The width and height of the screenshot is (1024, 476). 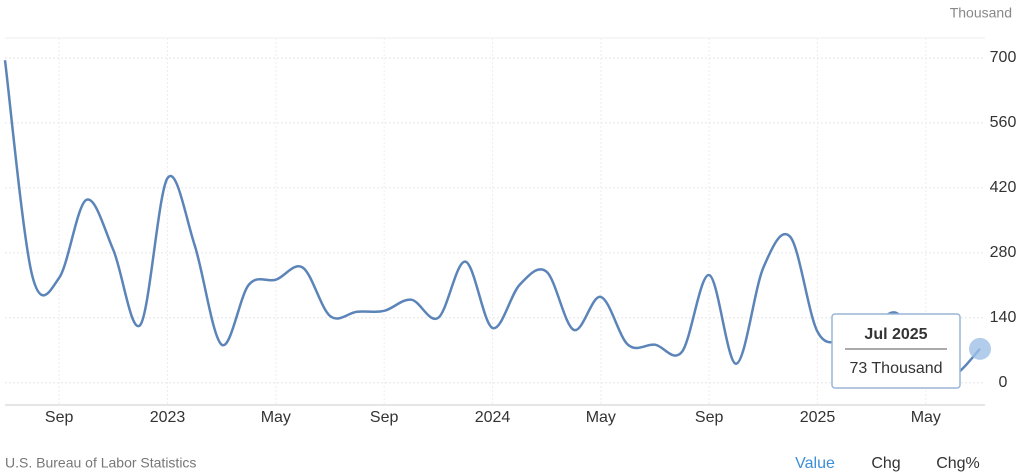 What do you see at coordinates (1003, 317) in the screenshot?
I see `y-tick-label: 140` at bounding box center [1003, 317].